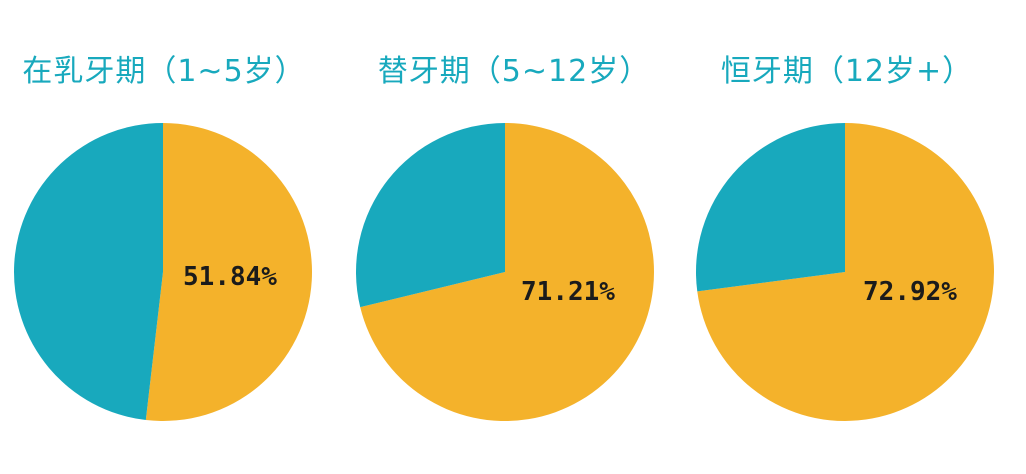 The width and height of the screenshot is (1026, 474). I want to click on pie-data-label-primary-dentition: 51.84%, so click(230, 277).